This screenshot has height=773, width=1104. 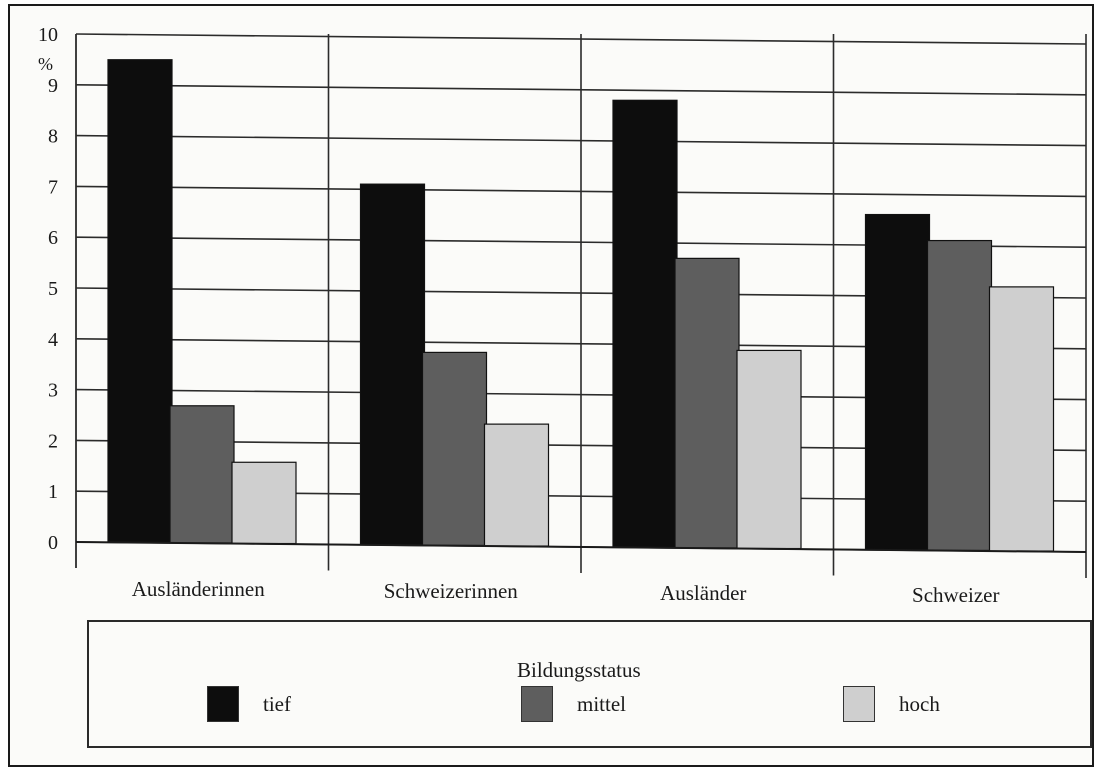 I want to click on y-tick-label-6: 6, so click(x=53, y=238).